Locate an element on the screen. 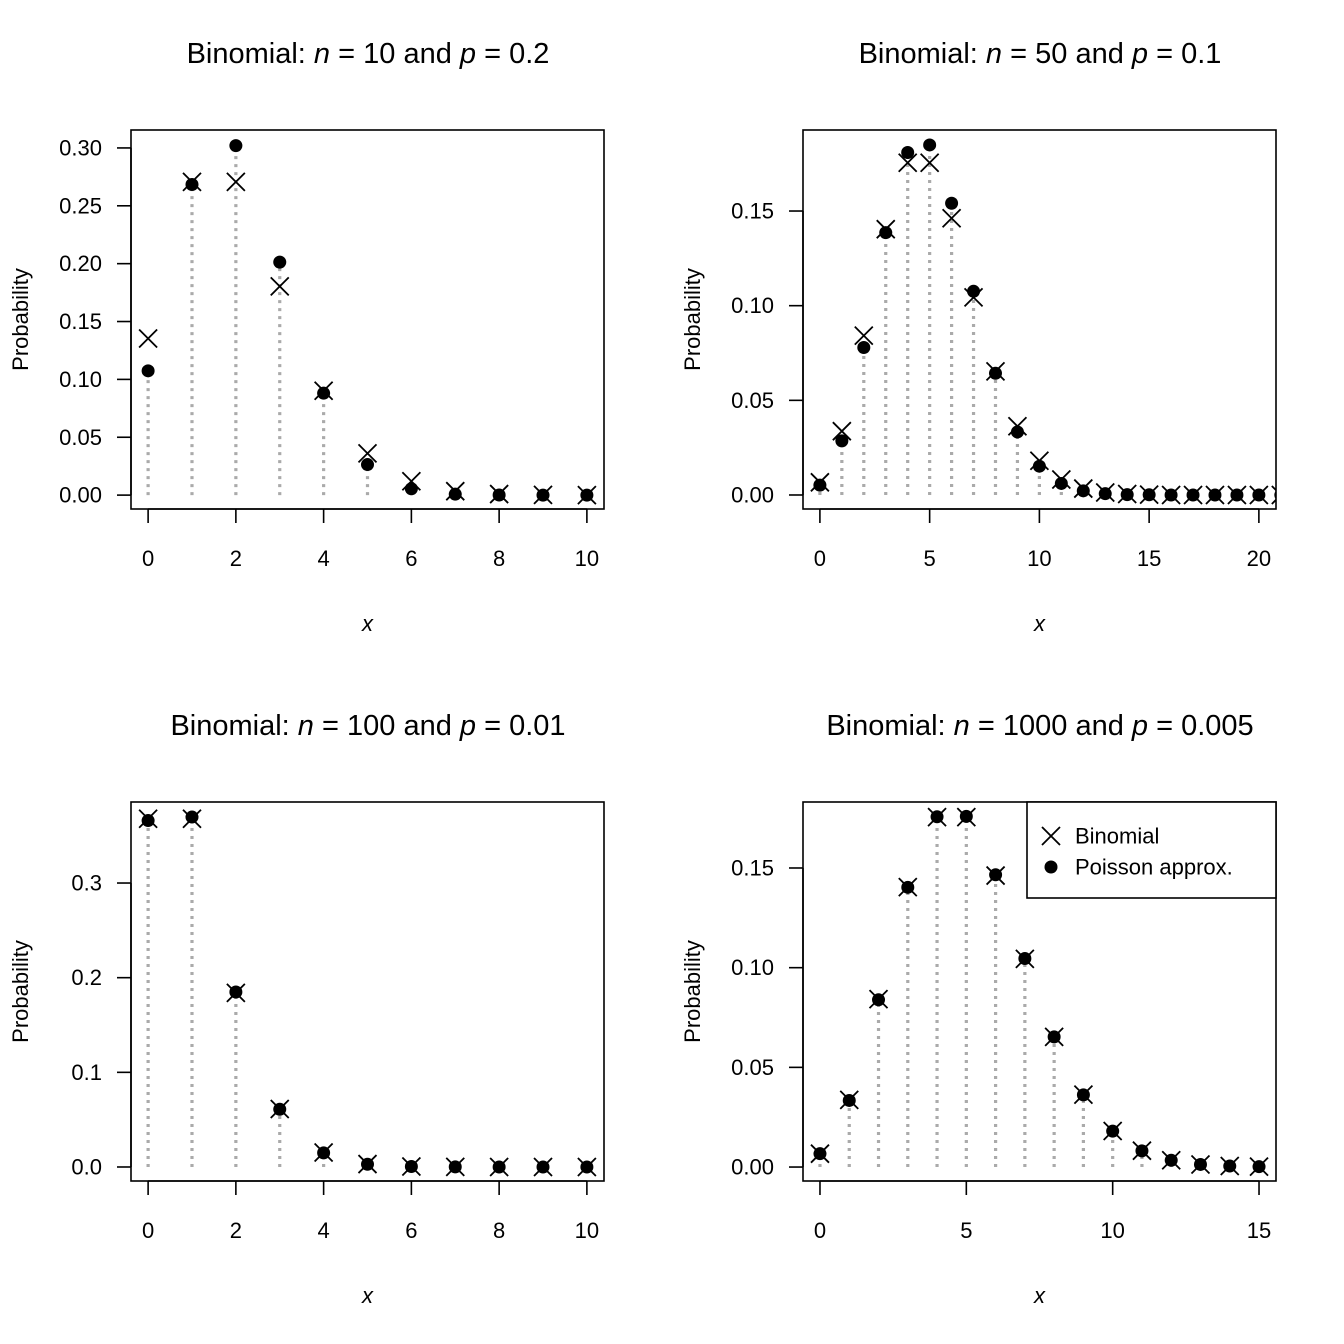 The height and width of the screenshot is (1344, 1344). x-tick-label: 5 is located at coordinates (930, 558).